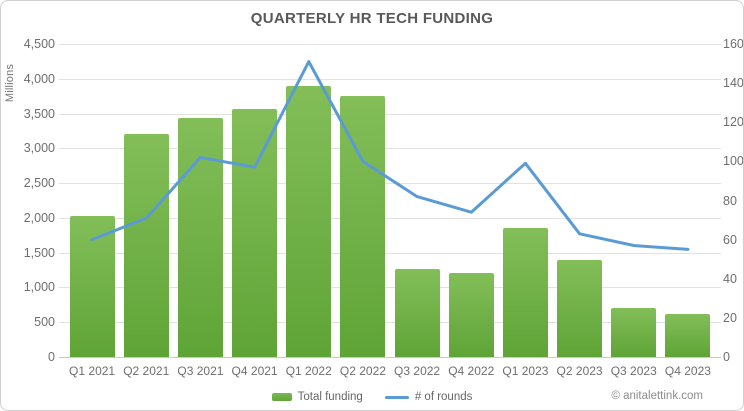 The image size is (744, 411). I want to click on bar-q4-2022, so click(471, 314).